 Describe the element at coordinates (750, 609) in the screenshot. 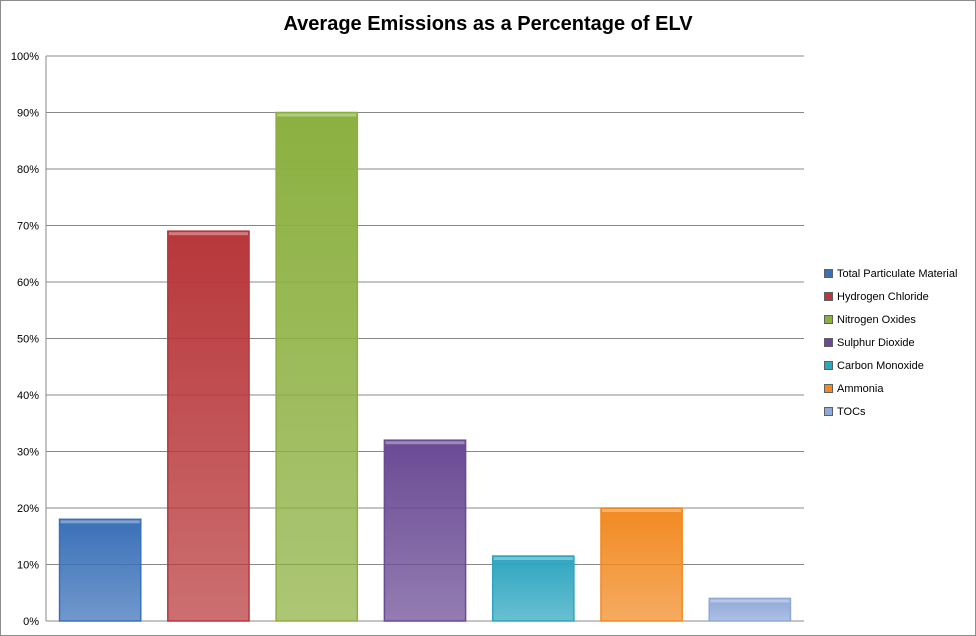

I see `bar-tocs` at that location.